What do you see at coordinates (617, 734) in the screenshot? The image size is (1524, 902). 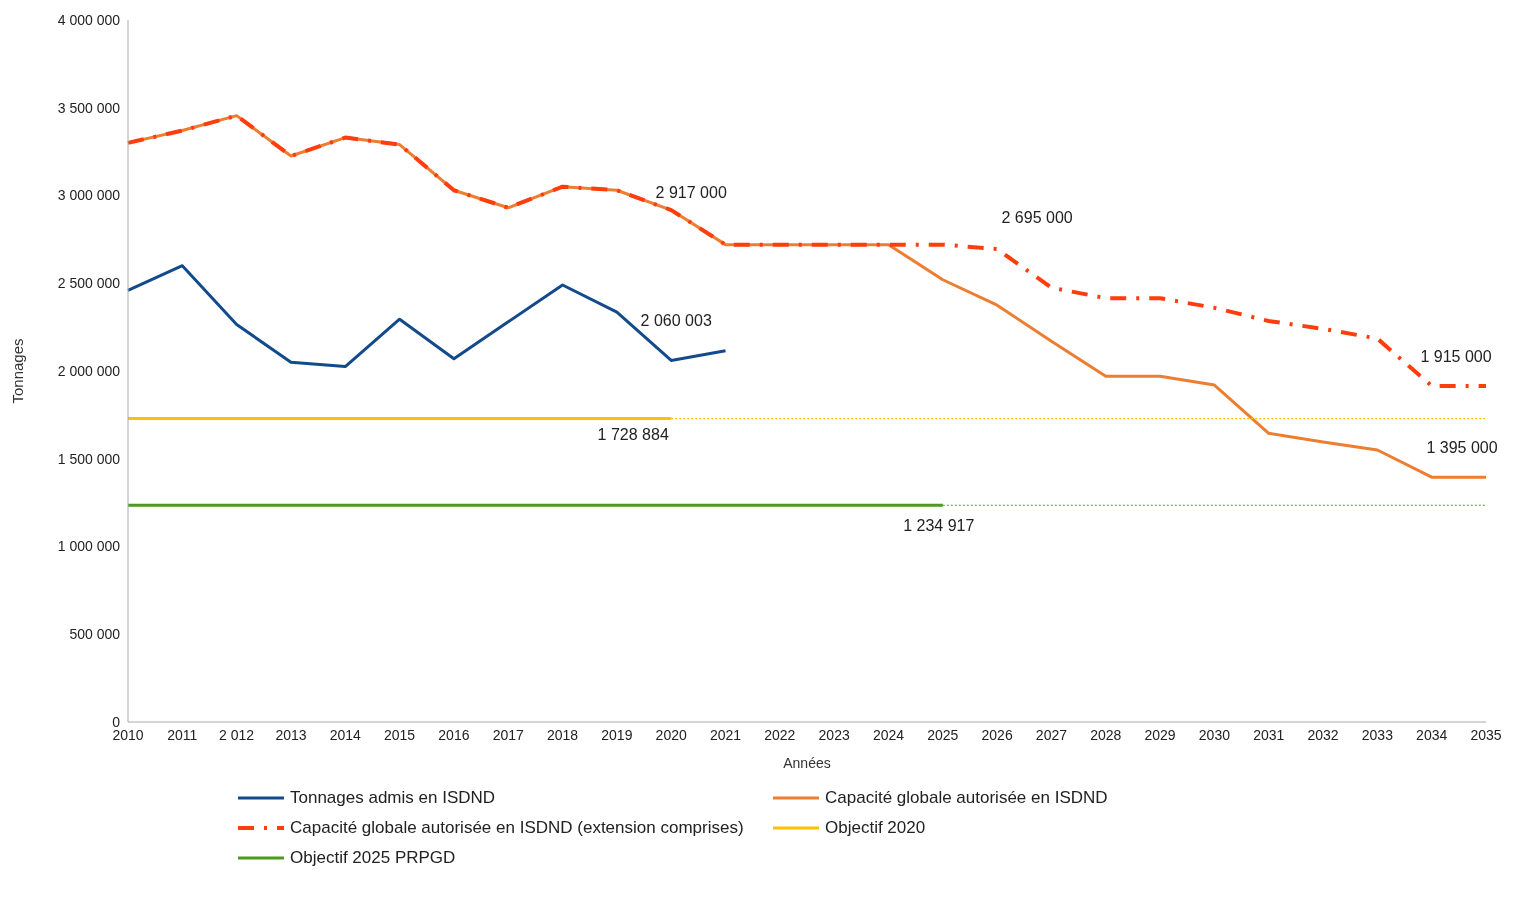 I see `x-tick-label: 2019` at bounding box center [617, 734].